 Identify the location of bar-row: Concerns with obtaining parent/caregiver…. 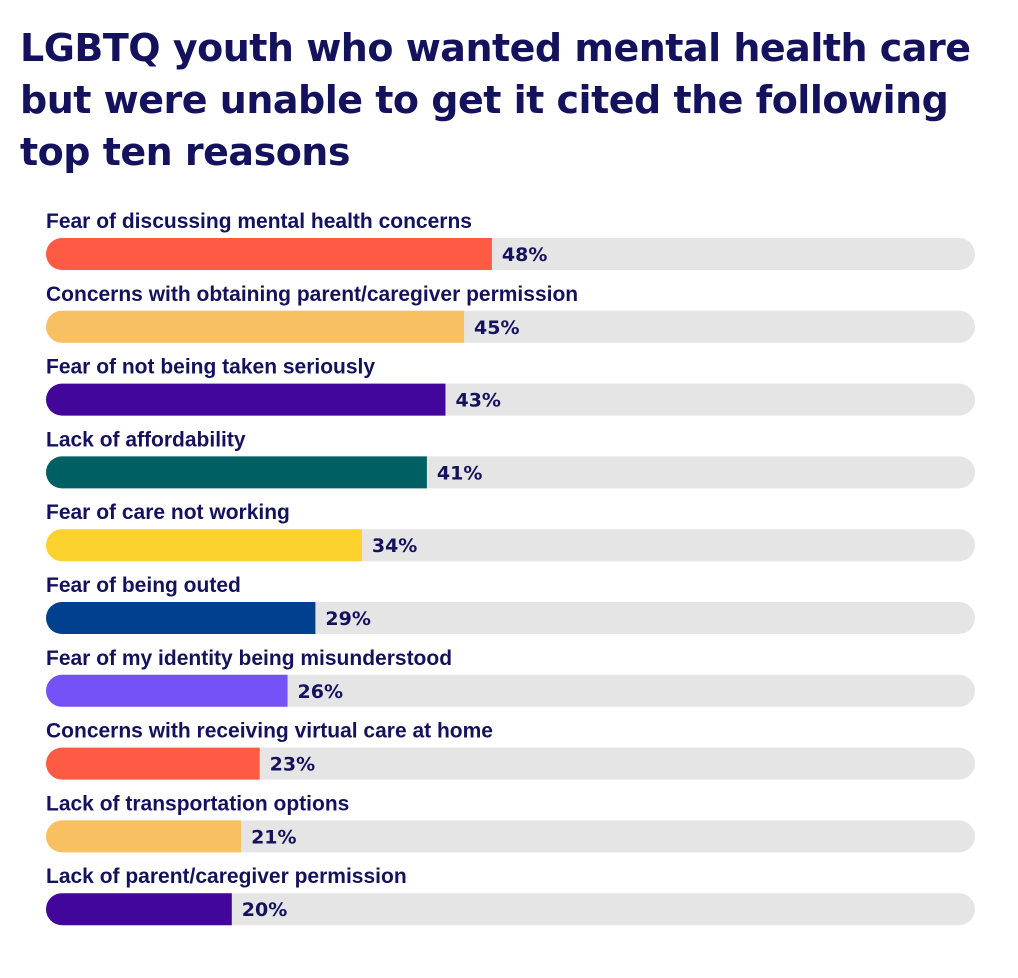
(510, 313).